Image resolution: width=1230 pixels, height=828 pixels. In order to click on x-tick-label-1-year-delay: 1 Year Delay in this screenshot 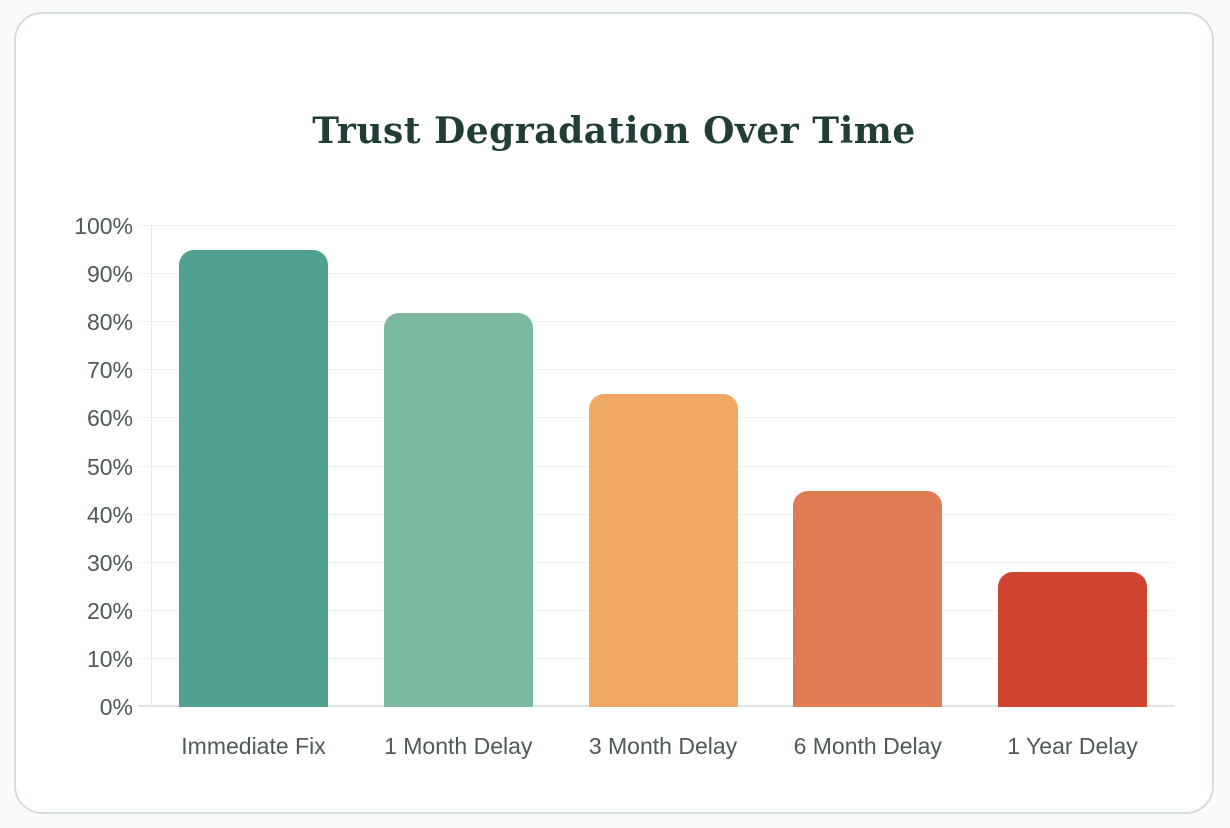, I will do `click(1072, 746)`.